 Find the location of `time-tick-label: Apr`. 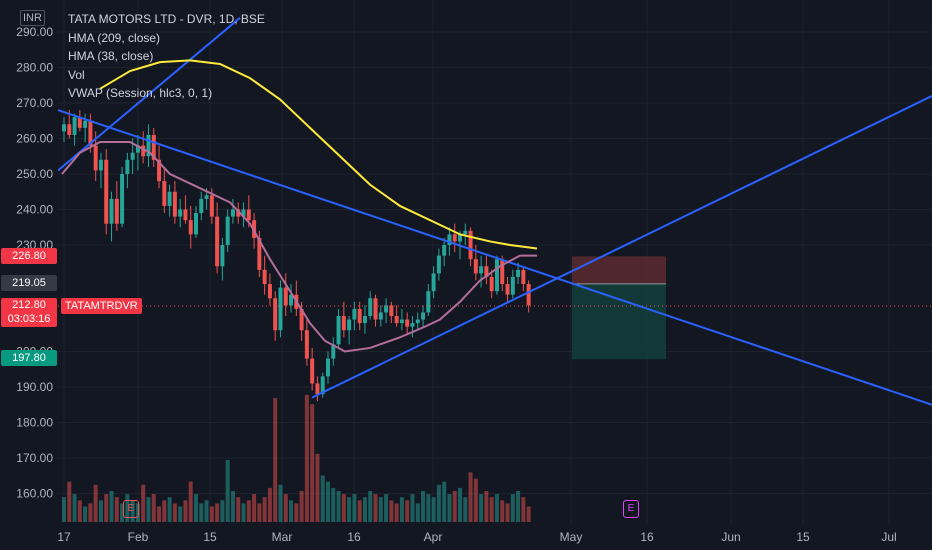

time-tick-label: Apr is located at coordinates (433, 537).